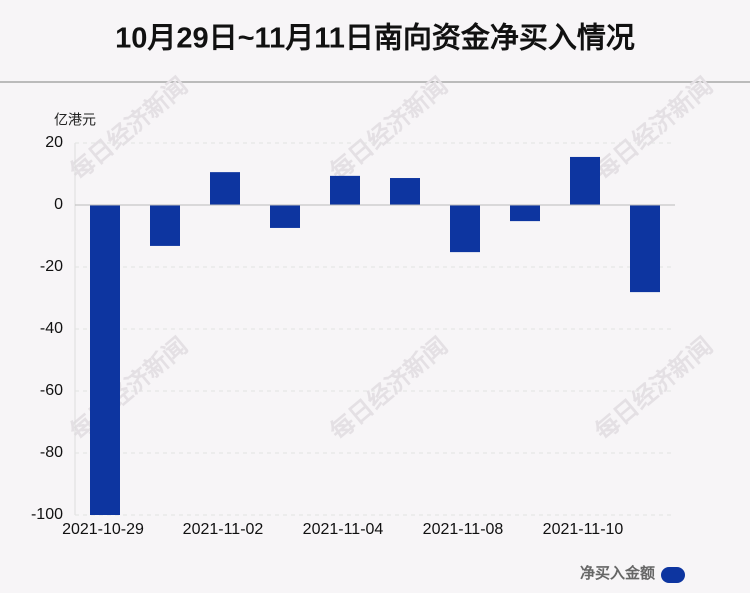  Describe the element at coordinates (51, 328) in the screenshot. I see `y-tick-label: -40` at that location.